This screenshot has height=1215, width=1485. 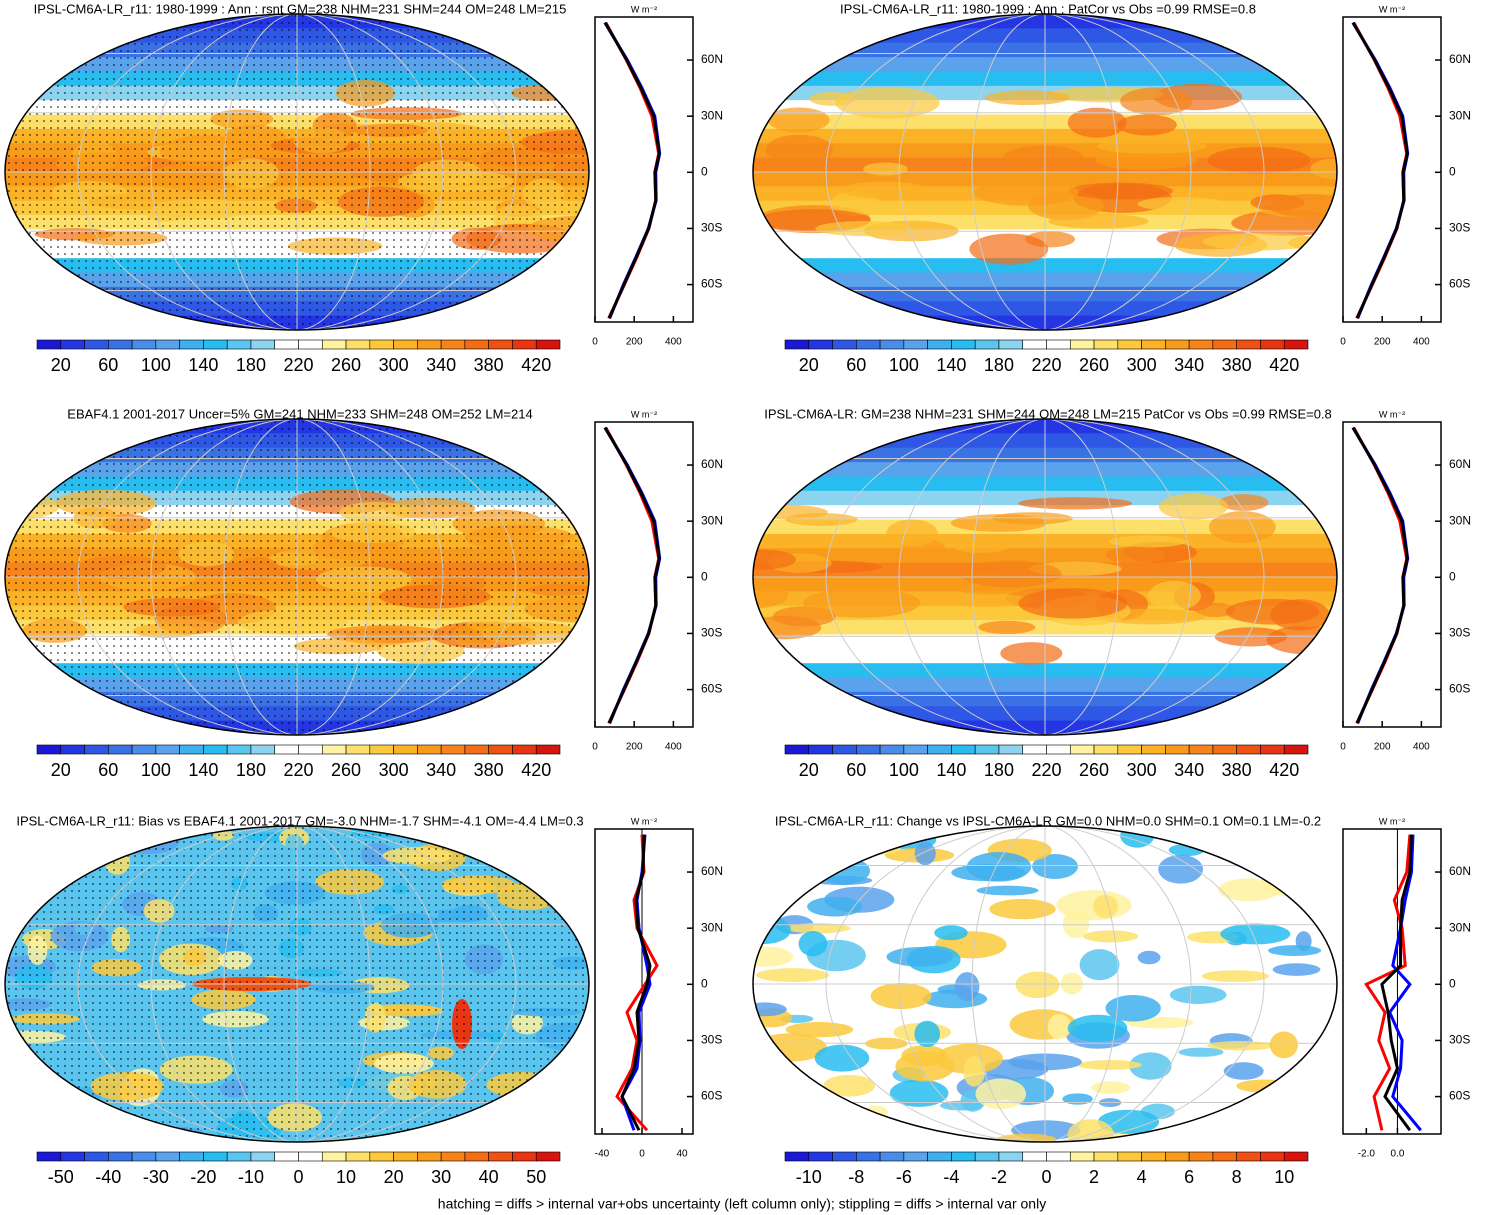 What do you see at coordinates (108, 1177) in the screenshot?
I see `colorbar-label: -40` at bounding box center [108, 1177].